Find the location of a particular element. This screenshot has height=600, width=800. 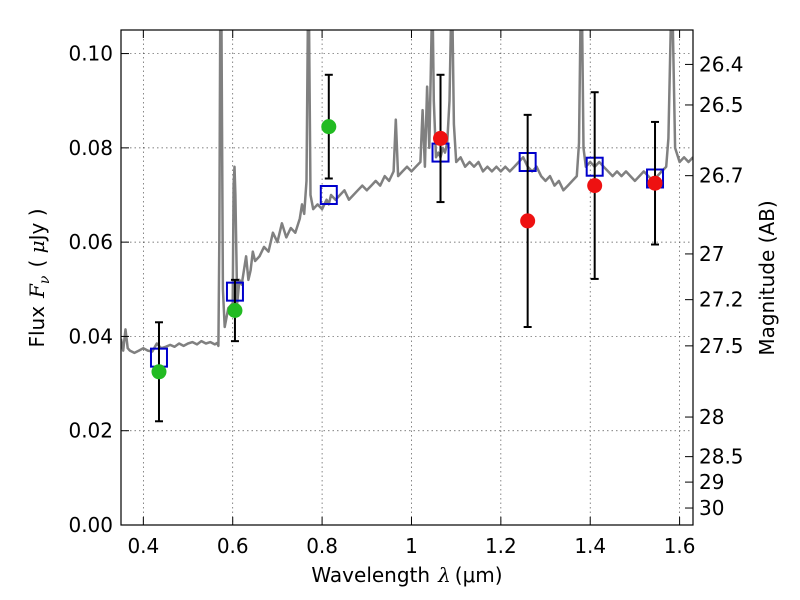

x-axis-label: Wavelength λ (μm) is located at coordinates (406, 575).